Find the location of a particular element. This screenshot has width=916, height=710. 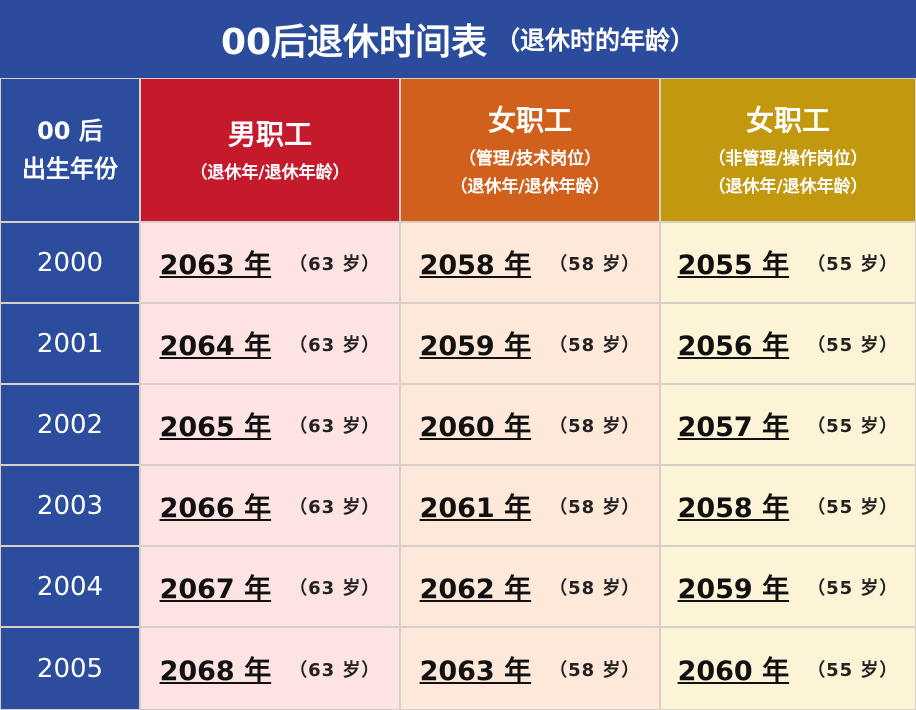

data-cell: 2066 年 （63 岁） is located at coordinates (270, 505).